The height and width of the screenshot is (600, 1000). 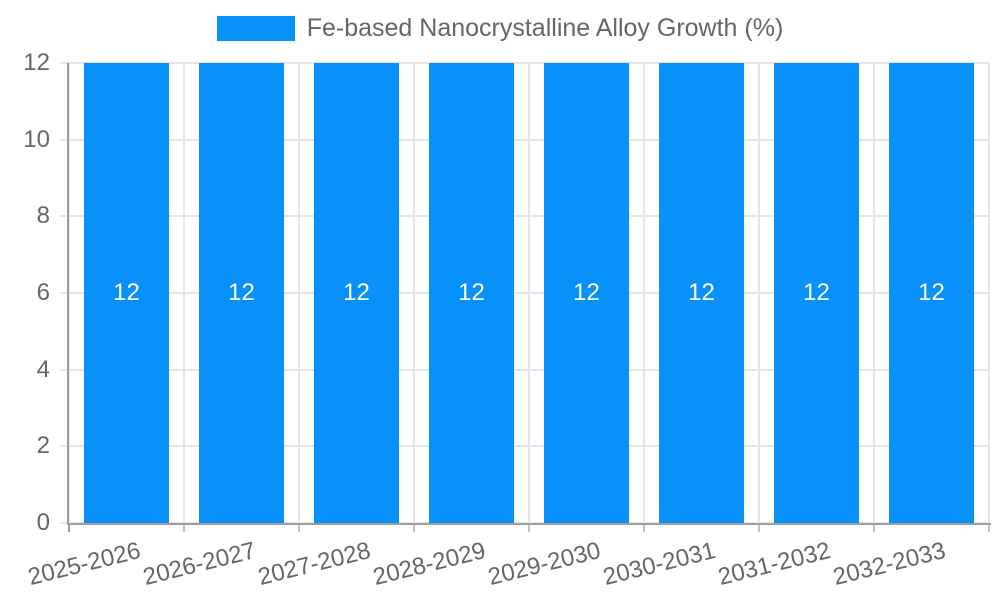 What do you see at coordinates (84, 564) in the screenshot?
I see `x-tick-label: 2025-2026` at bounding box center [84, 564].